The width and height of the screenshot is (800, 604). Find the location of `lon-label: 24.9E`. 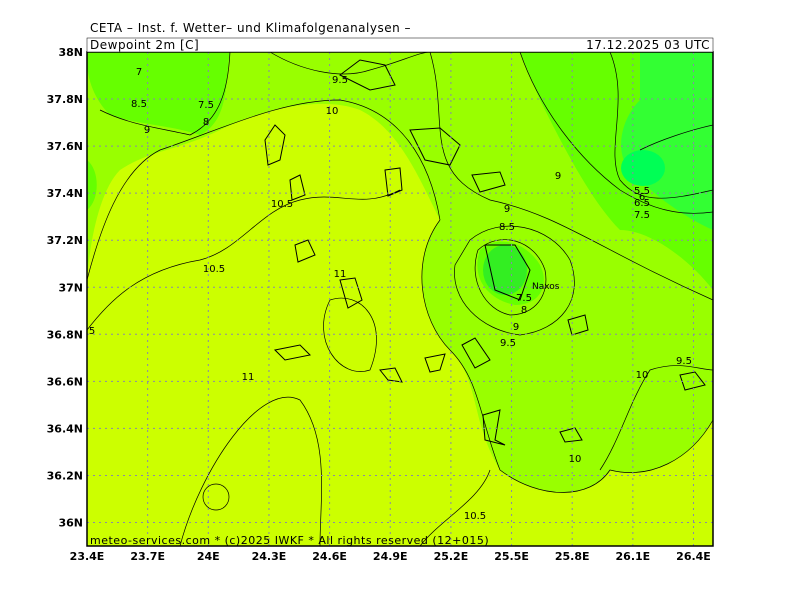

lon-label: 24.9E is located at coordinates (390, 556).